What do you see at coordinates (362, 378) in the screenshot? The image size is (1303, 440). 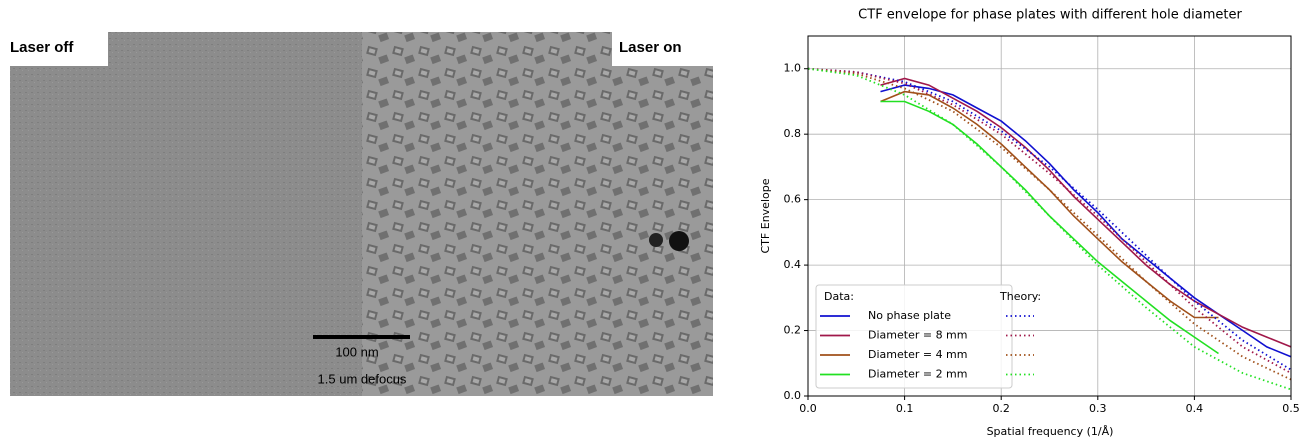 I see `defocus-label: 1.5 um defocus` at bounding box center [362, 378].